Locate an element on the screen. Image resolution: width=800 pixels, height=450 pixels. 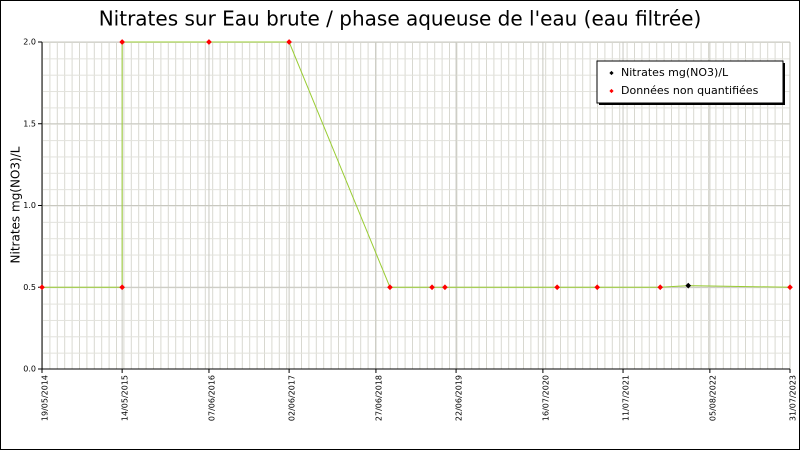
y-axis-label: Nitrates mg(NO3)/L is located at coordinates (16, 204).